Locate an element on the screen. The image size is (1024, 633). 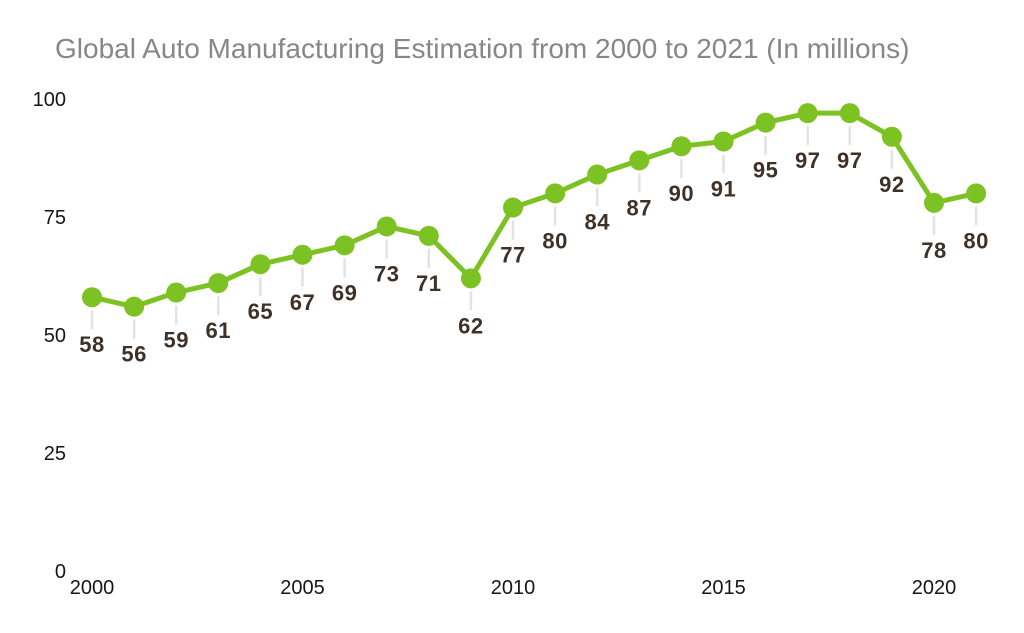
data-label-2017: 97 is located at coordinates (807, 160).